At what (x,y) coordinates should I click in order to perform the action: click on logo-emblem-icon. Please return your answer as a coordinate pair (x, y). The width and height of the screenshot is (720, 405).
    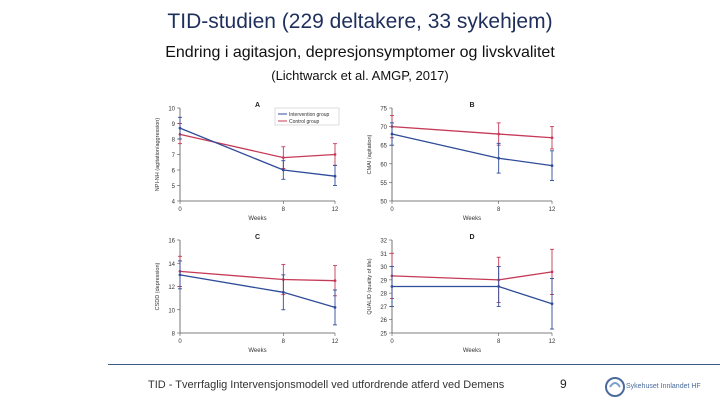
    Looking at the image, I should click on (615, 387).